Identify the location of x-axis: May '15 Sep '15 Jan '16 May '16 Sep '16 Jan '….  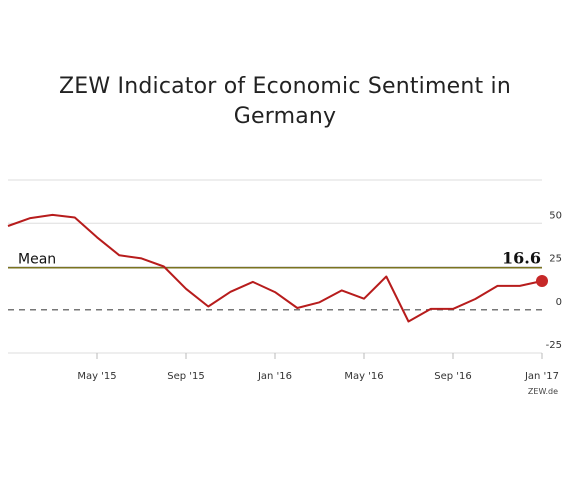
(318, 367).